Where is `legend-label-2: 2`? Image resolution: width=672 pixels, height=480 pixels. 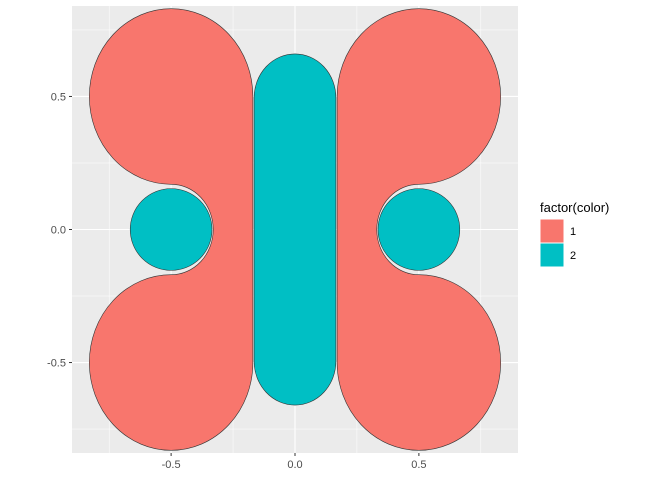
legend-label-2: 2 is located at coordinates (573, 256).